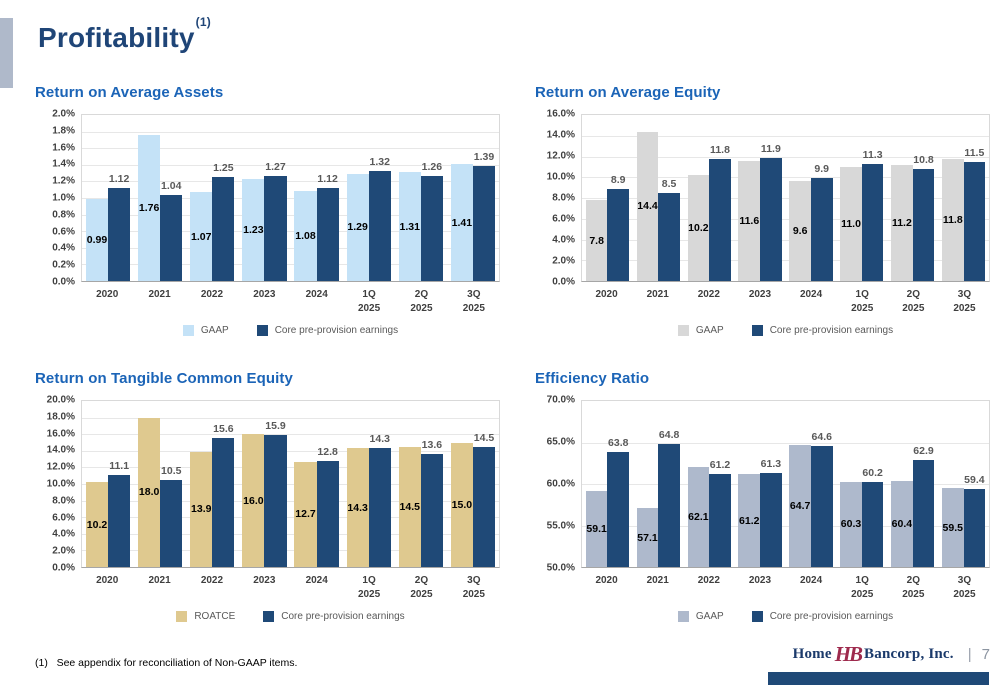  I want to click on bar-value-label: 64.8, so click(669, 435).